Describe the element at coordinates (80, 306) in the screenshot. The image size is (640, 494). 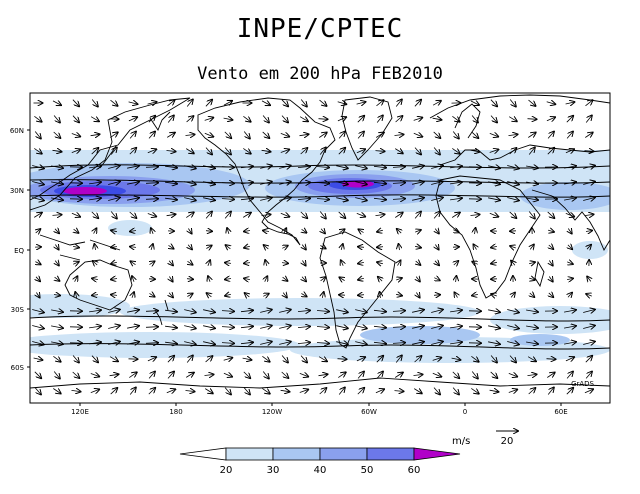
I see `sh-jet-a` at that location.